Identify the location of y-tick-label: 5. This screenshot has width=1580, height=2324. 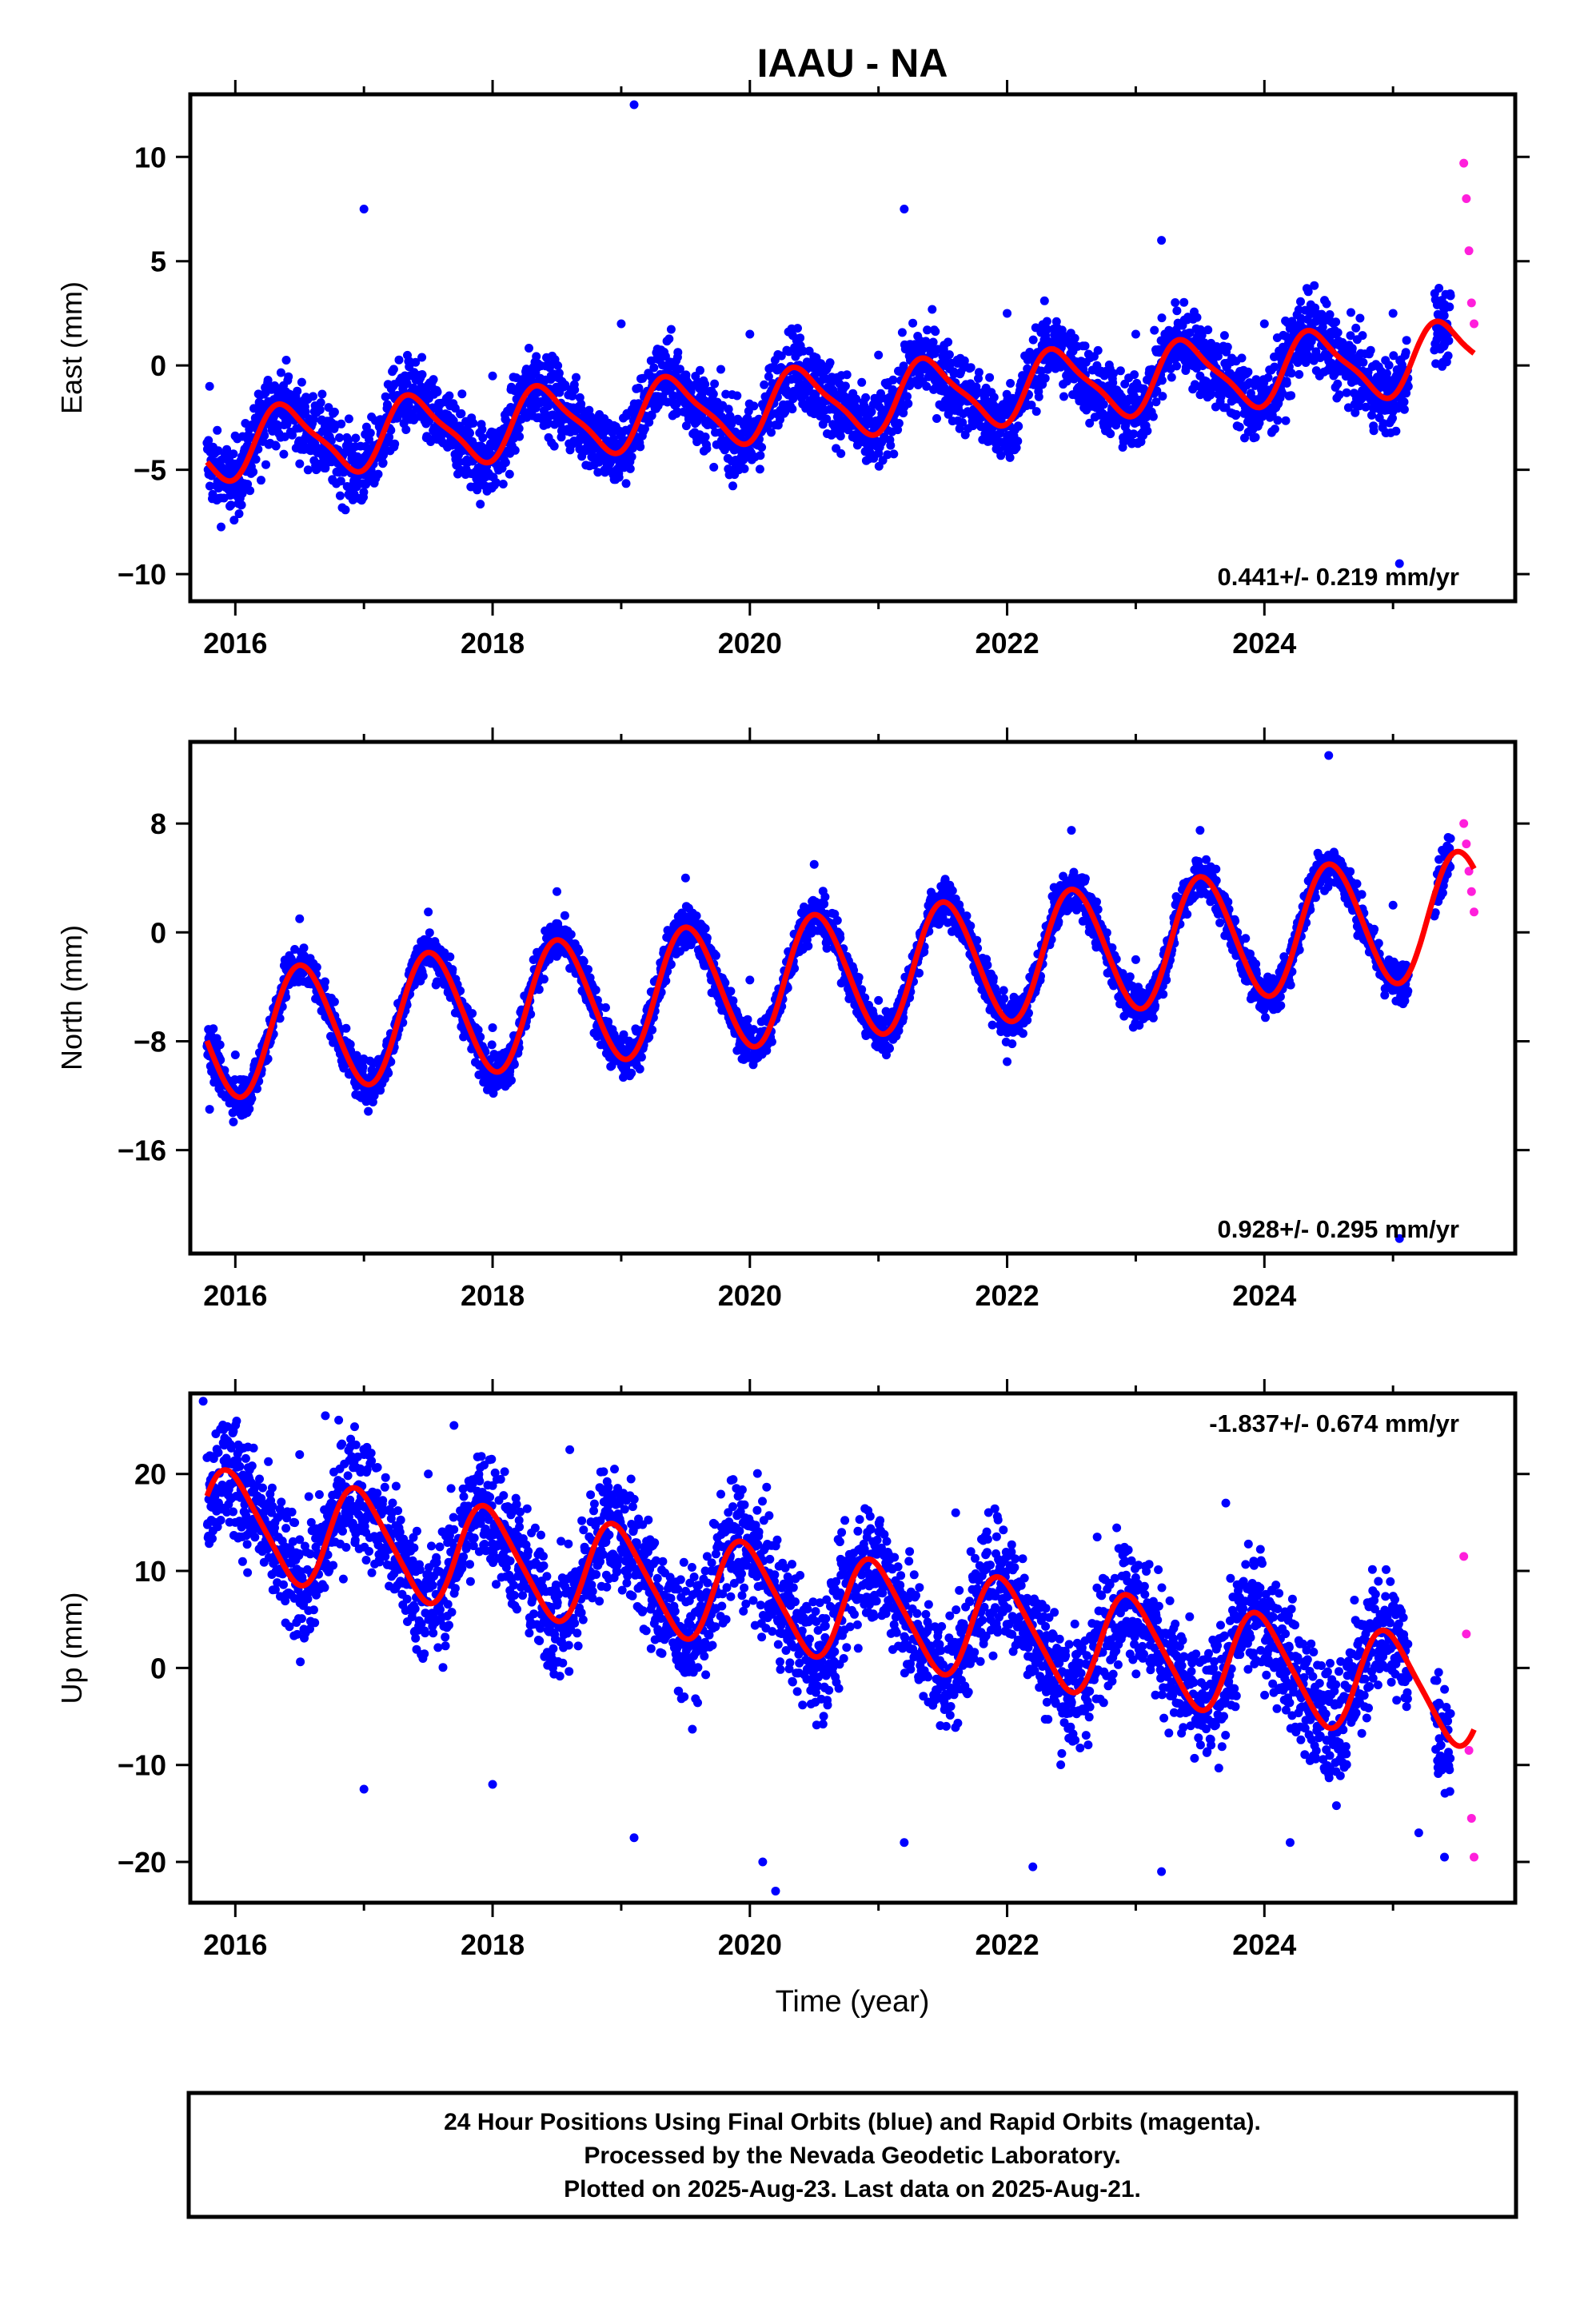
(158, 261).